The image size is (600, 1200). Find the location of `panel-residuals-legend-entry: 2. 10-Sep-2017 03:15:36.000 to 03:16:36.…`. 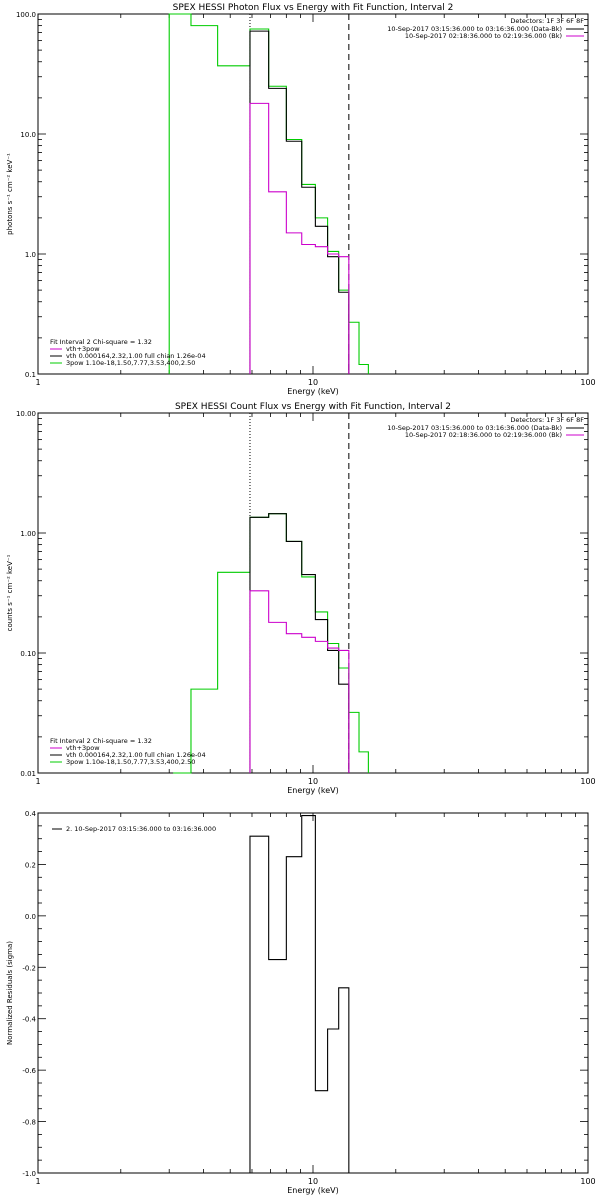

panel-residuals-legend-entry: 2. 10-Sep-2017 03:15:36.000 to 03:16:36.… is located at coordinates (141, 829).